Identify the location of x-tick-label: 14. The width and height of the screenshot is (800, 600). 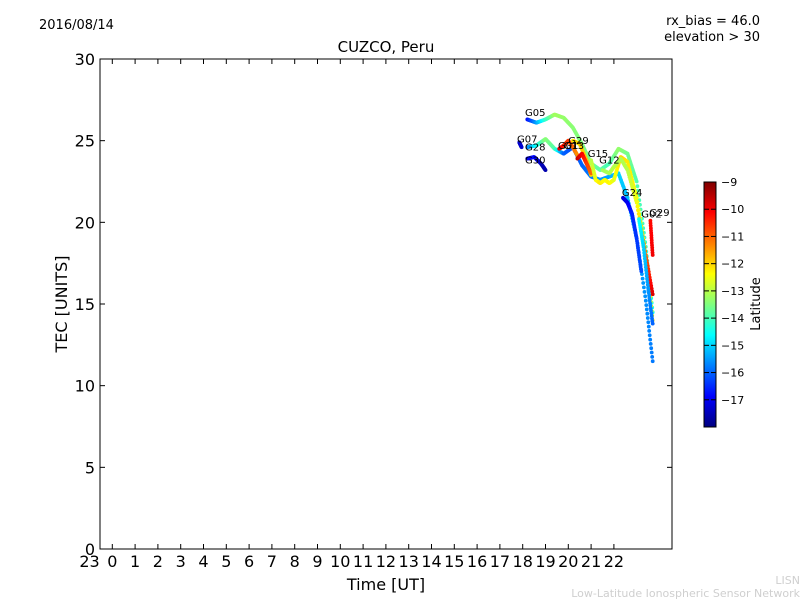
(431, 561).